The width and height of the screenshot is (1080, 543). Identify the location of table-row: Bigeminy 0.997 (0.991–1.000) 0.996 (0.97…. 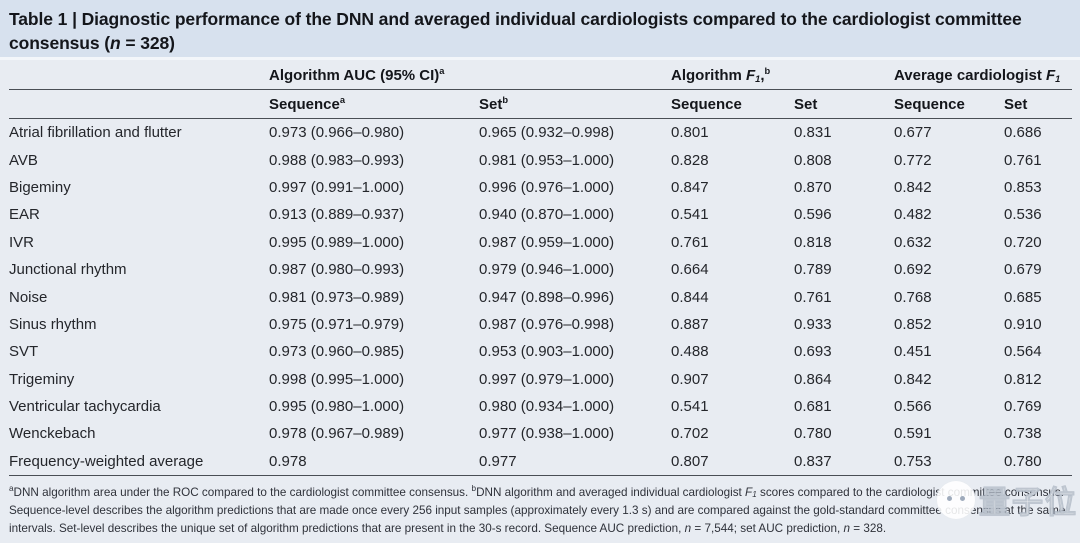
(540, 187).